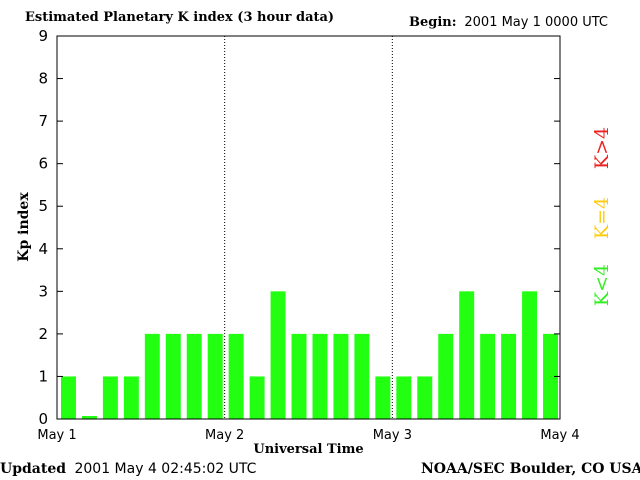 The height and width of the screenshot is (480, 640). What do you see at coordinates (43, 419) in the screenshot?
I see `y-tick-label: 0` at bounding box center [43, 419].